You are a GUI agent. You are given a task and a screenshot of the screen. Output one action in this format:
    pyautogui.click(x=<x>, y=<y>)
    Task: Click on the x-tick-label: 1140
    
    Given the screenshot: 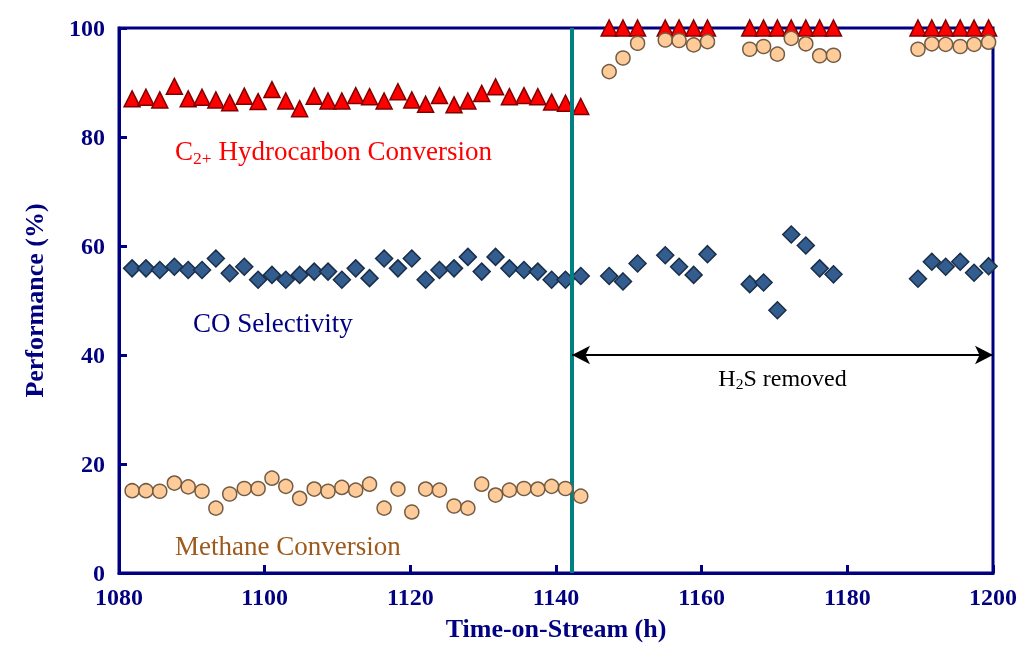 What is the action you would take?
    pyautogui.click(x=556, y=597)
    